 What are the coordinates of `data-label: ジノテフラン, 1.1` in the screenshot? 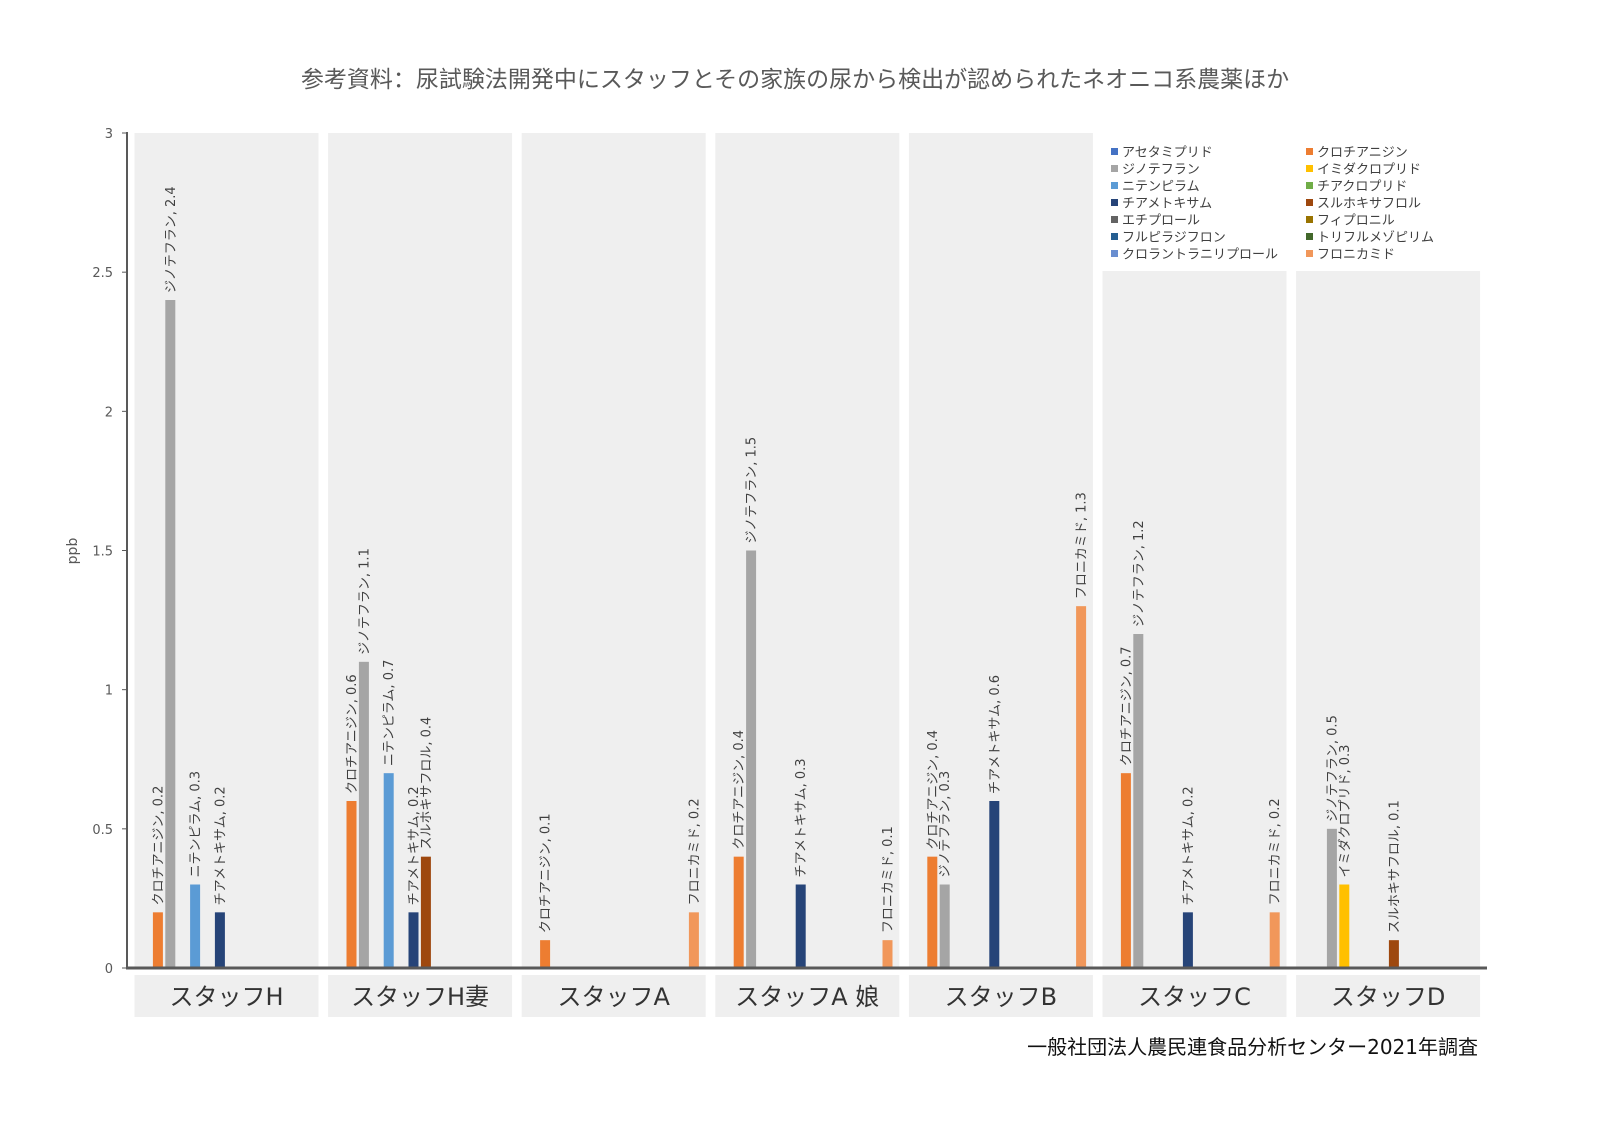 It's located at (364, 601).